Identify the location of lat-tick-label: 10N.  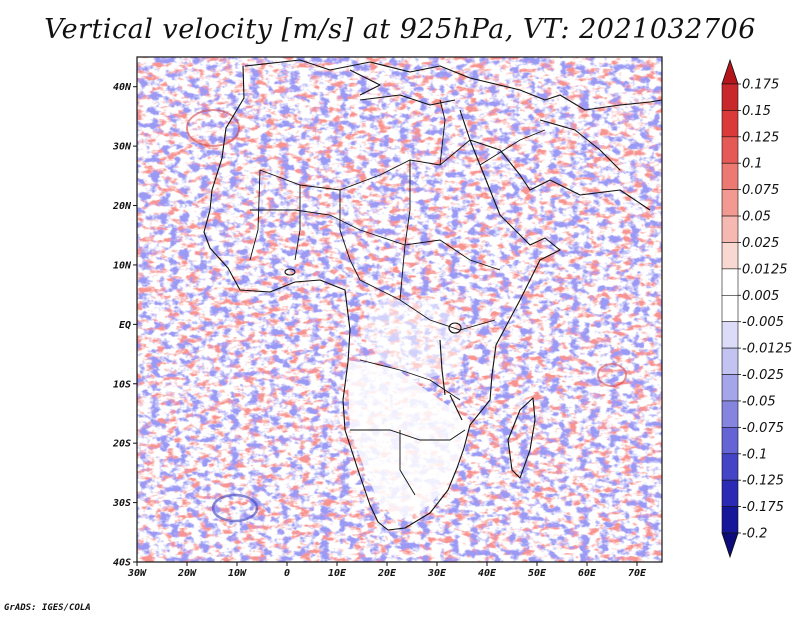
(122, 265).